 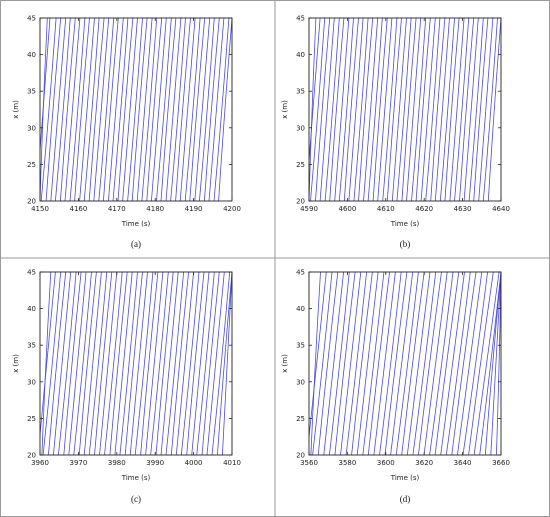 I want to click on x-tick-label: 3980, so click(x=117, y=463).